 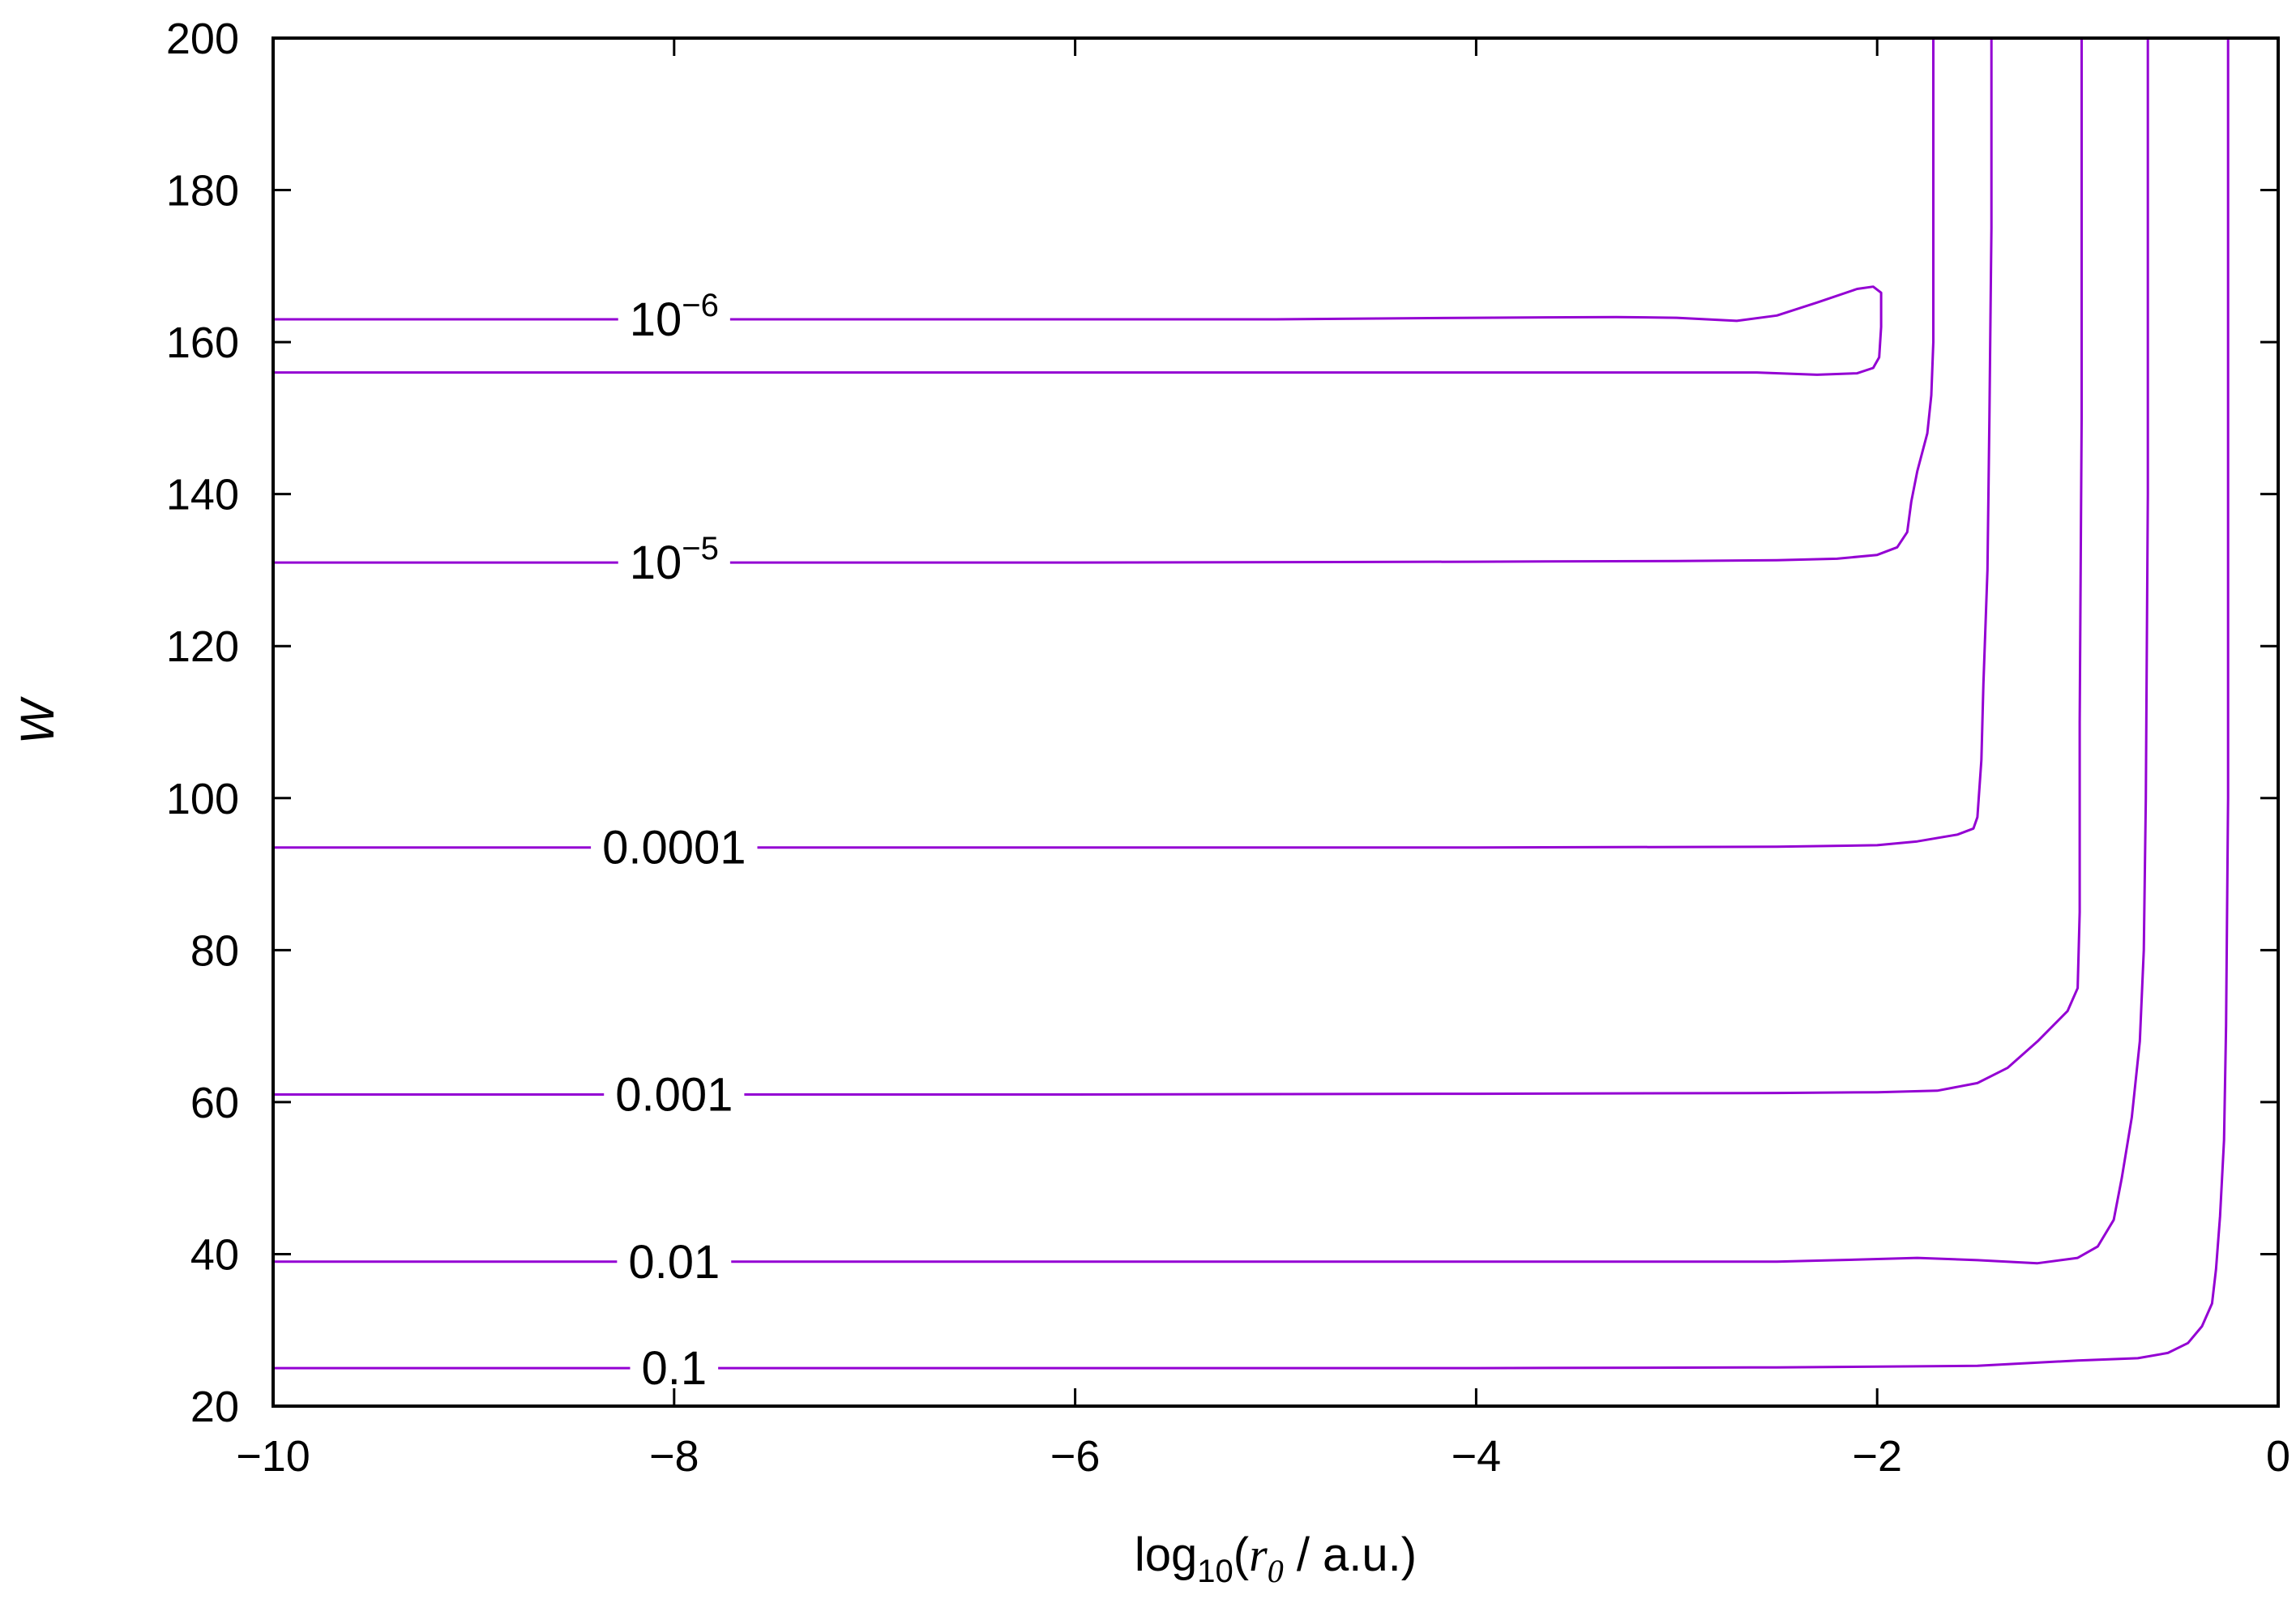 I want to click on contour-1e-6-label-bg, so click(x=674, y=316).